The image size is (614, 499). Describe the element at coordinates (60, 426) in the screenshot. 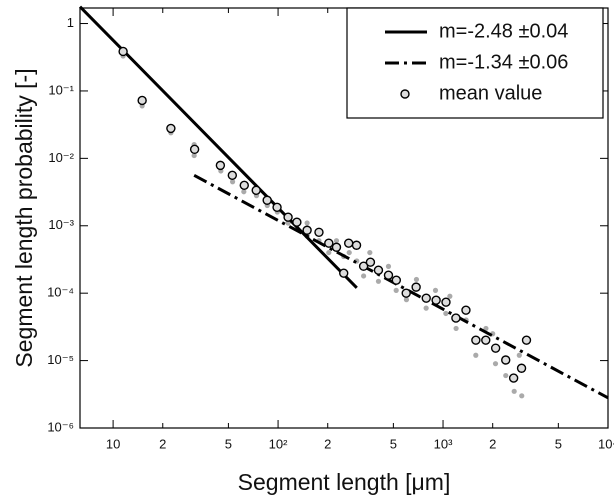

I see `y-tick-label: 10⁻⁶` at that location.